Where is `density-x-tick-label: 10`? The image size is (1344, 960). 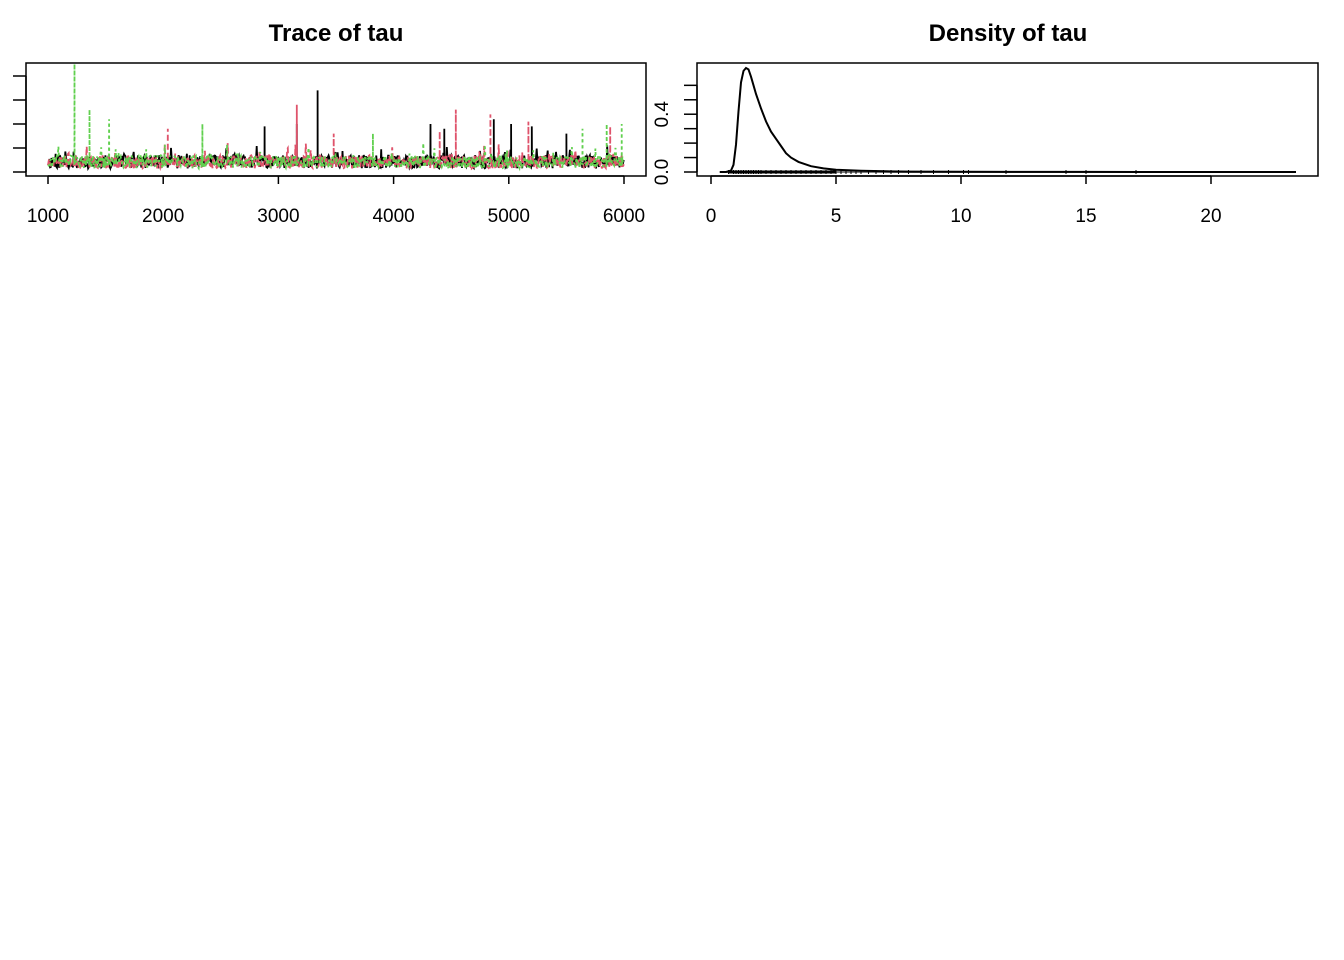
density-x-tick-label: 10 is located at coordinates (960, 216).